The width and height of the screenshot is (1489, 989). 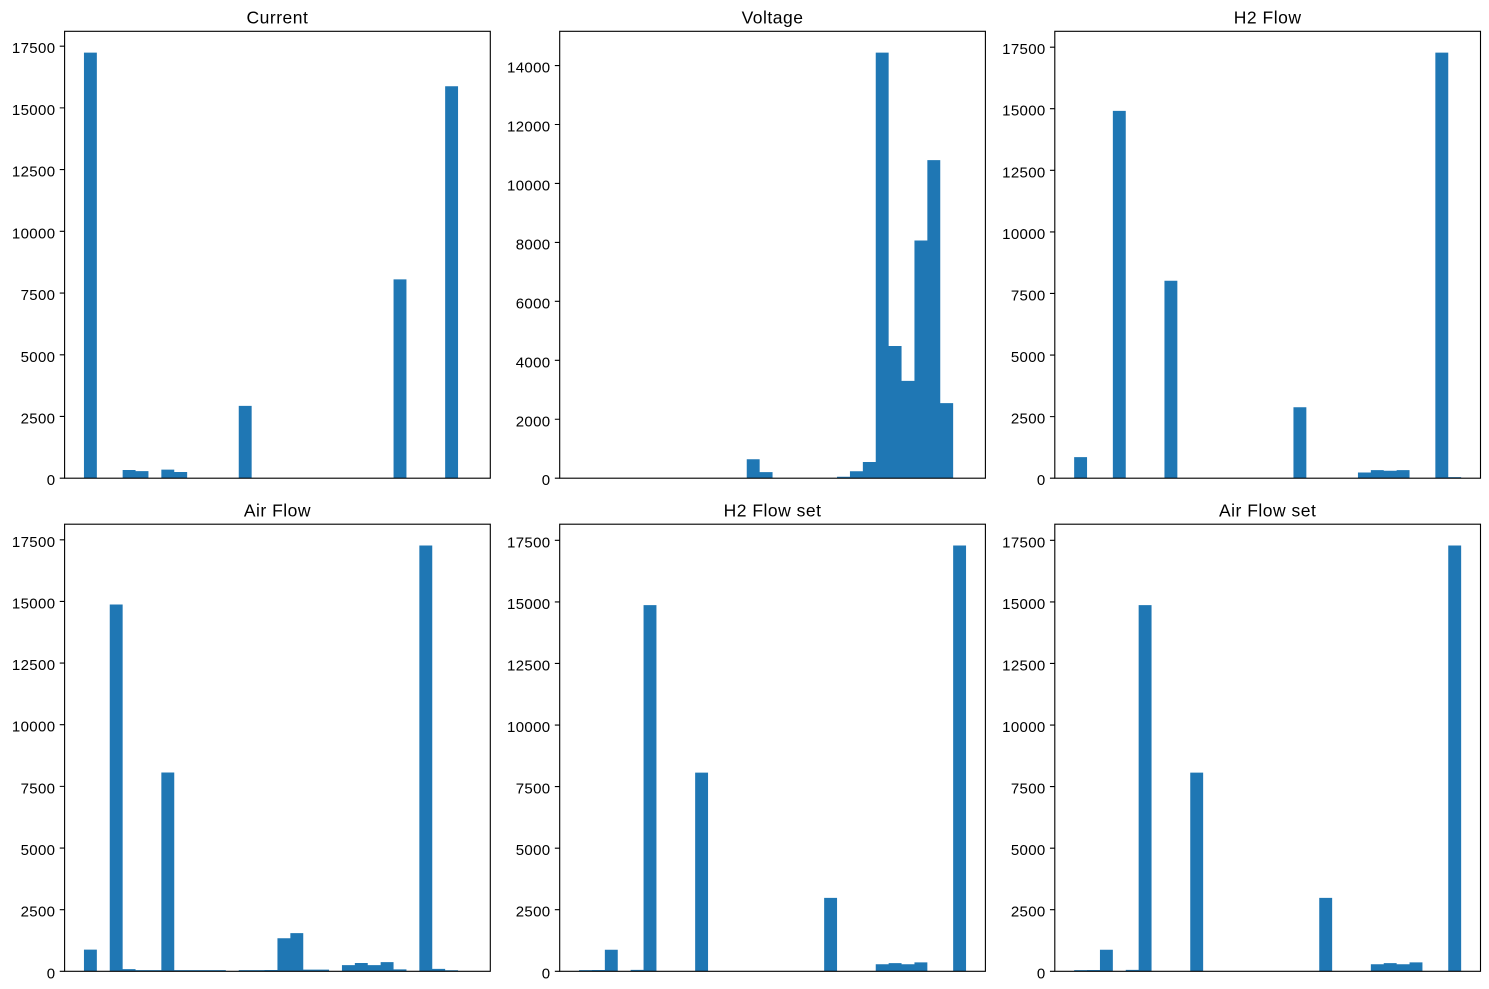 I want to click on svg-text: 2000, so click(x=533, y=421).